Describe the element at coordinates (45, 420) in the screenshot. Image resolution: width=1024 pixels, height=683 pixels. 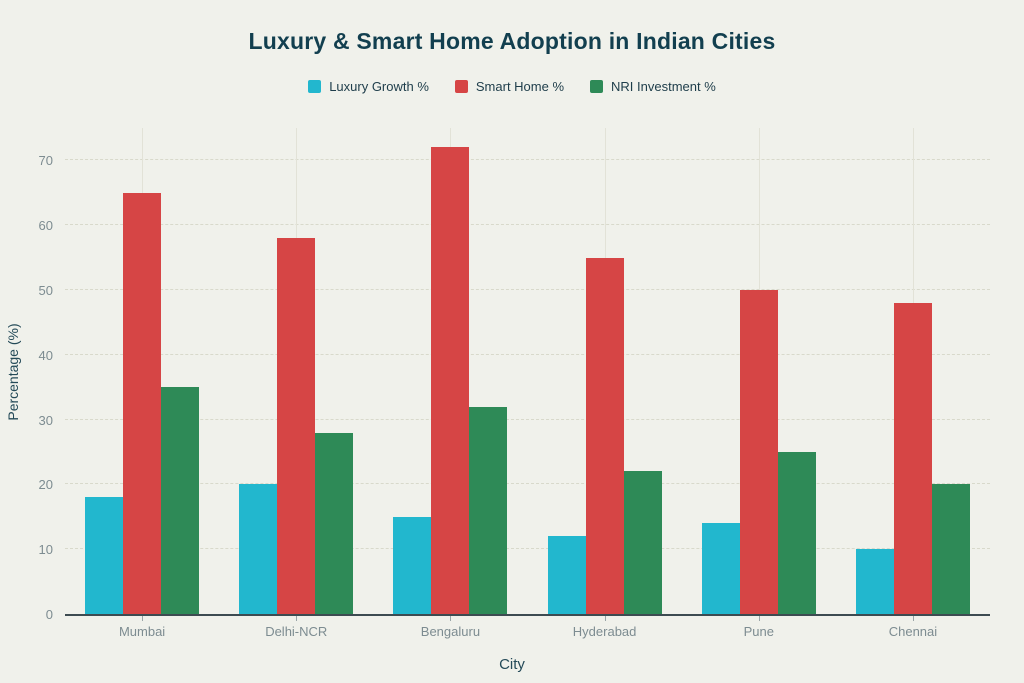
I see `y-tick-label: 30` at that location.